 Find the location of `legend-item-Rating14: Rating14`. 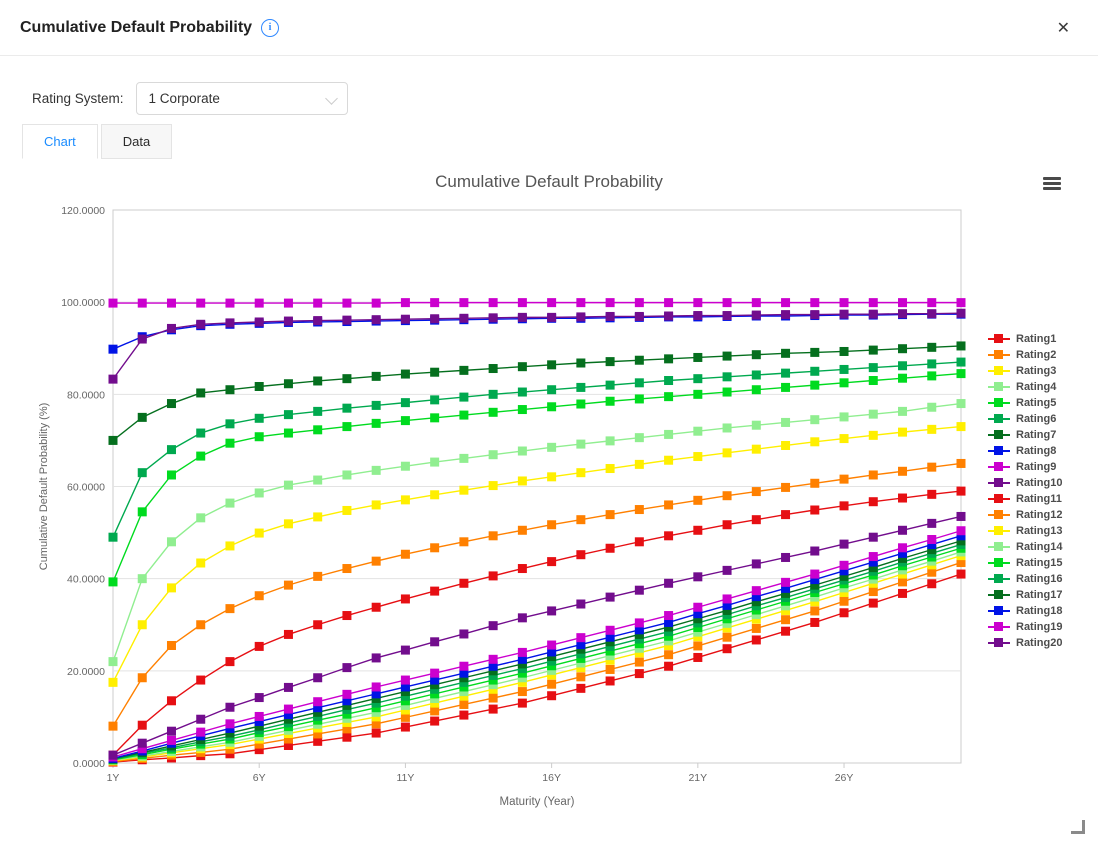

legend-item-Rating14: Rating14 is located at coordinates (1025, 547).